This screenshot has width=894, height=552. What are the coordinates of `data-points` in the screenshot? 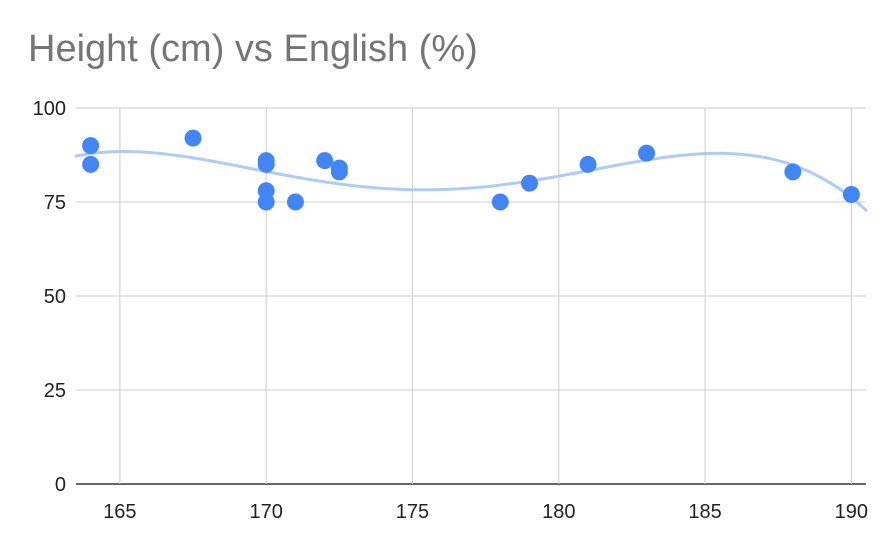 It's located at (471, 170).